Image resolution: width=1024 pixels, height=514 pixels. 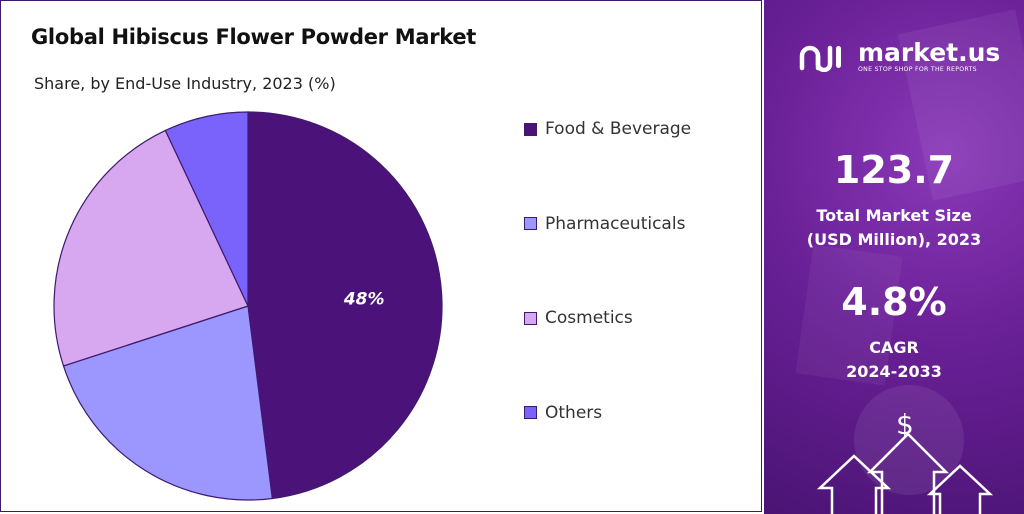 I want to click on pie-slice-food-beverage, so click(x=345, y=305).